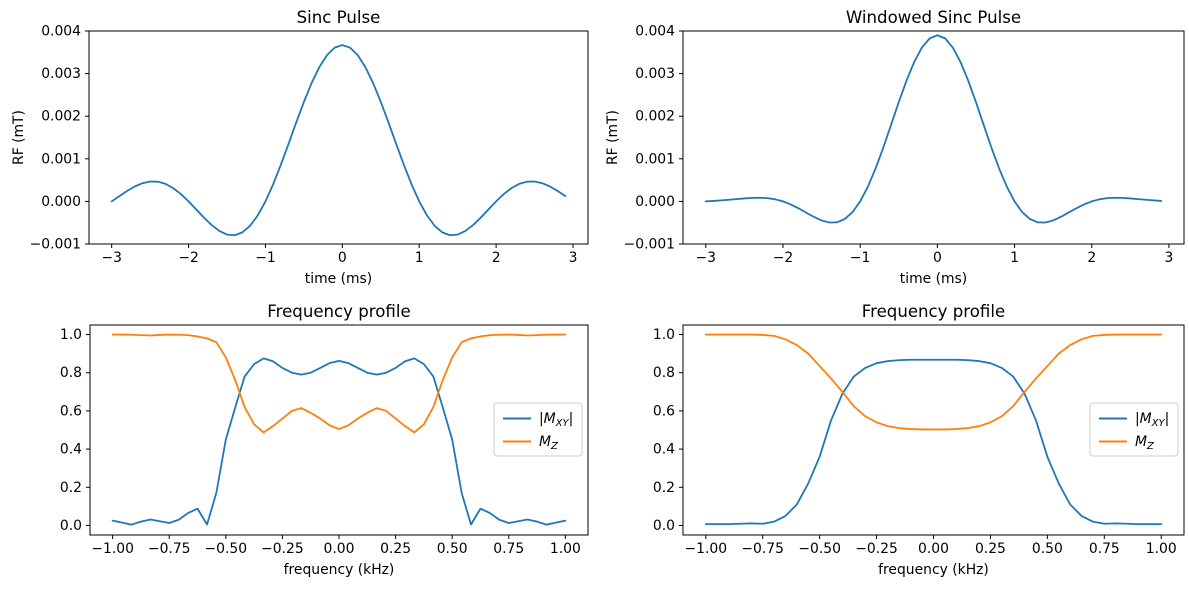 This screenshot has height=590, width=1189. I want to click on chart-title: Windowed Sinc Pulse, so click(933, 17).